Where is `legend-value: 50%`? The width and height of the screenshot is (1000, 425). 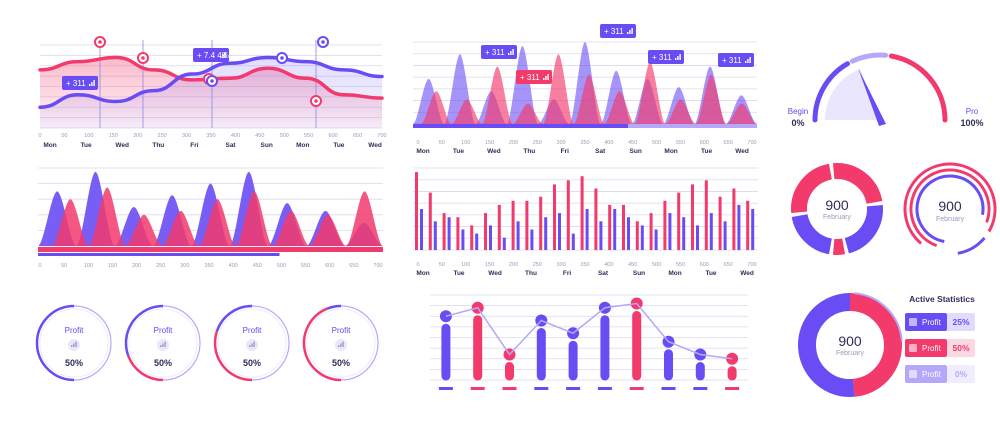
legend-value: 50% is located at coordinates (960, 348).